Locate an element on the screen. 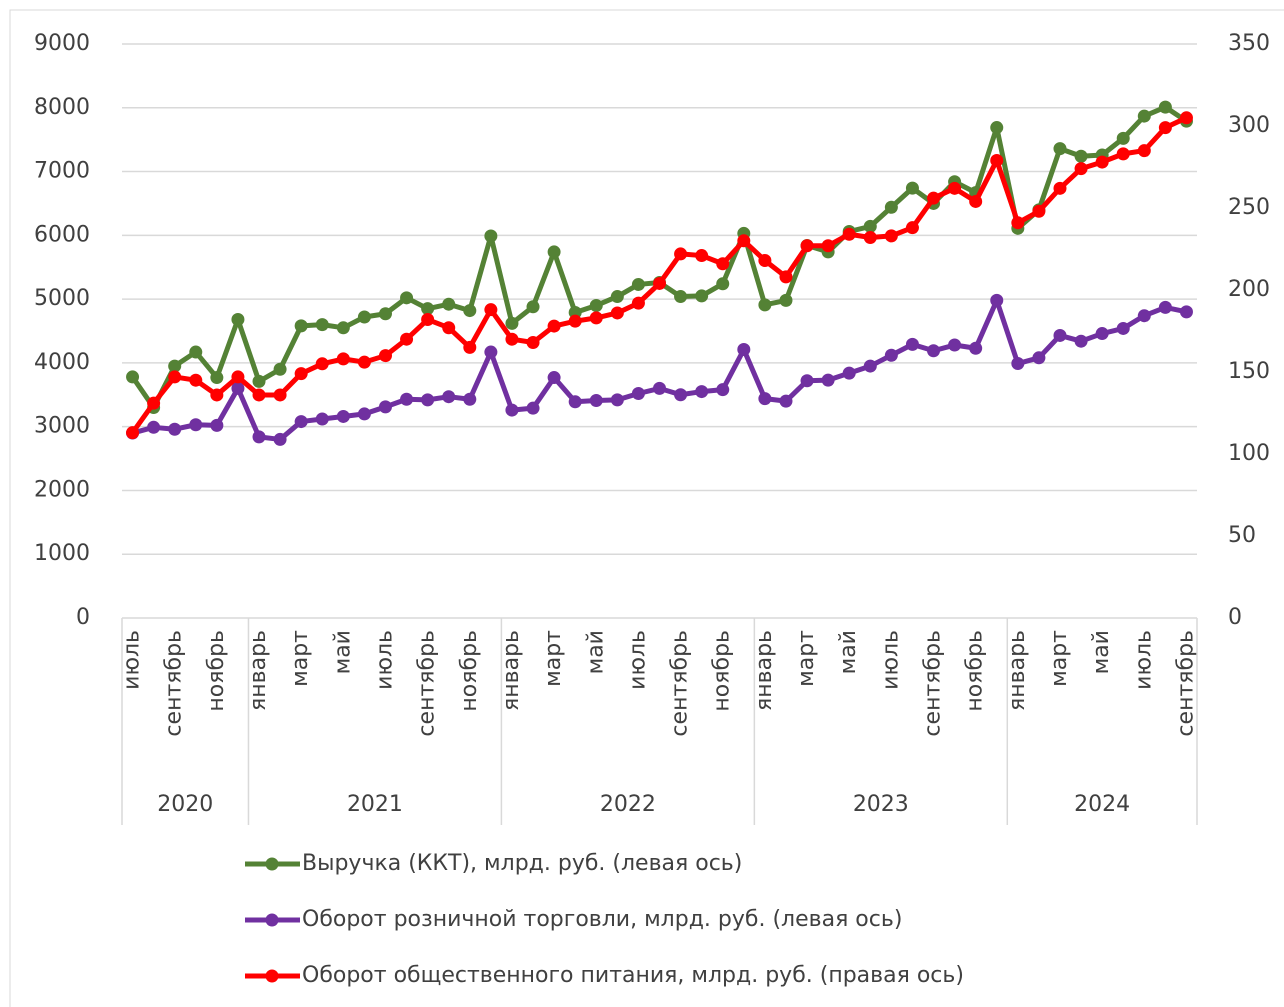 This screenshot has width=1284, height=1007. y2-tick-label: 250 is located at coordinates (1249, 207).